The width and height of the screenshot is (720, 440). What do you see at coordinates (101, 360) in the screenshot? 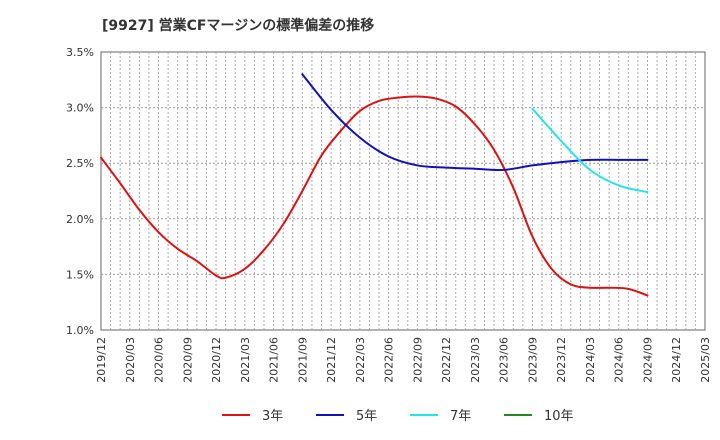
I see `x-tick-label: 2019/12` at bounding box center [101, 360].